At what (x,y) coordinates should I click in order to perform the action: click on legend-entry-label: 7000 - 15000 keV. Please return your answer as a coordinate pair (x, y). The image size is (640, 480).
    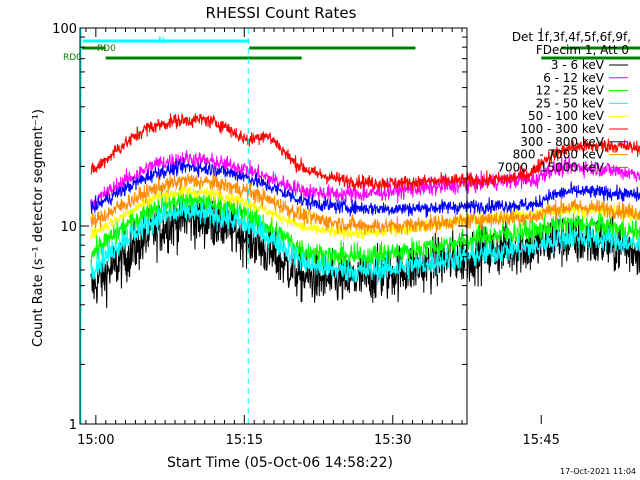
    Looking at the image, I should click on (550, 167).